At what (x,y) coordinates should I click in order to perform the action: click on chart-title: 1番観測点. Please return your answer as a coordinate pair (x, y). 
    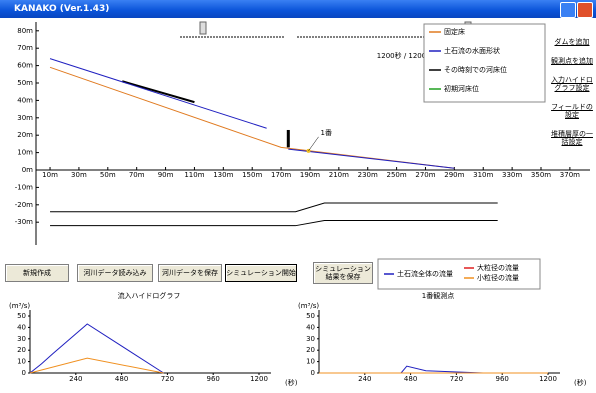
    Looking at the image, I should click on (438, 295).